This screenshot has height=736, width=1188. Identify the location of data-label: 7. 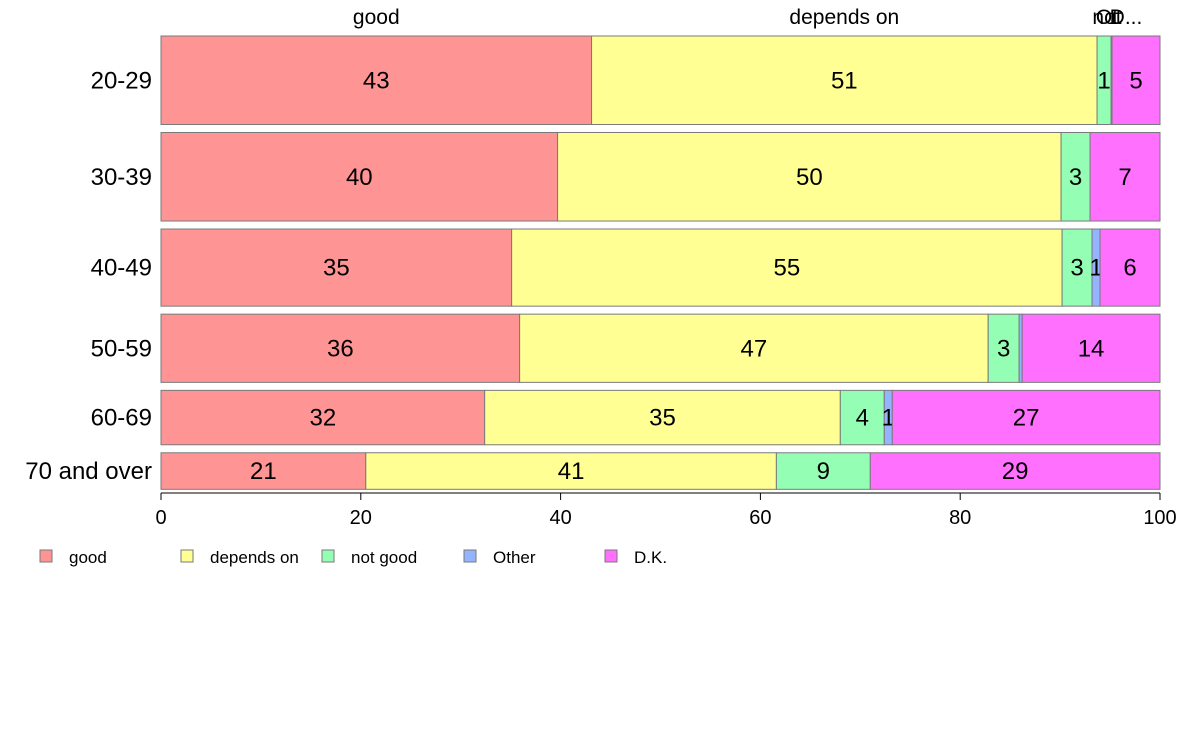
(1124, 177).